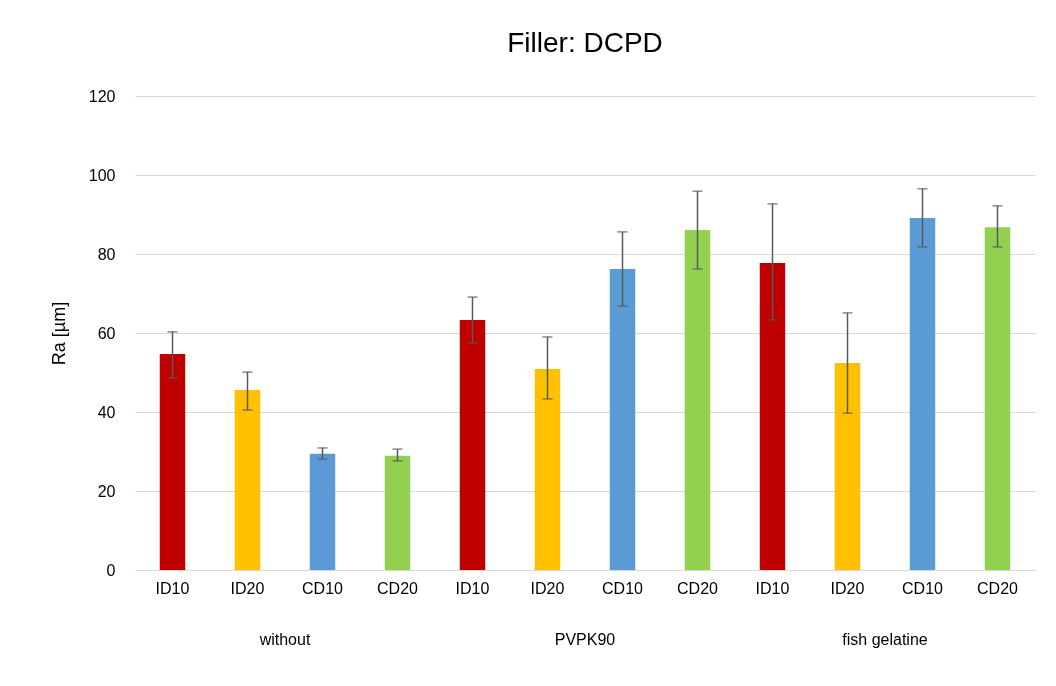  Describe the element at coordinates (585, 42) in the screenshot. I see `chart-title: Filler: DCPD` at that location.